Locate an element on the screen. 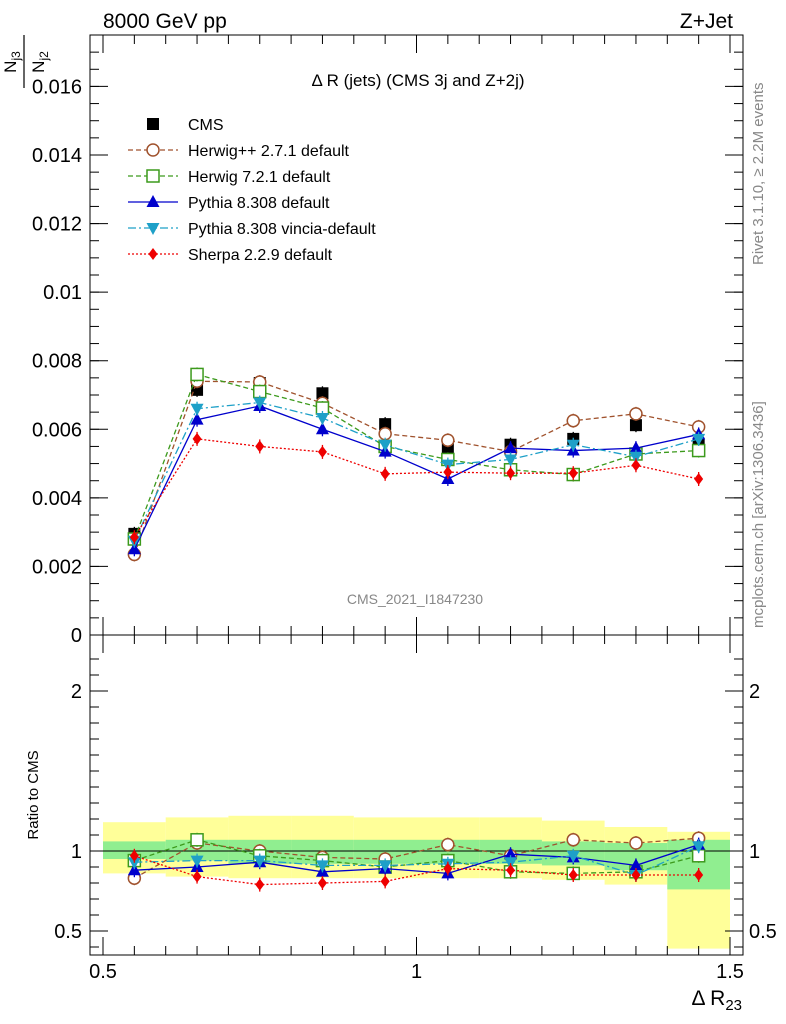 This screenshot has width=786, height=1024. legend-label-herwig-7-2-1-default: Herwig 7.2.1 default is located at coordinates (259, 177).